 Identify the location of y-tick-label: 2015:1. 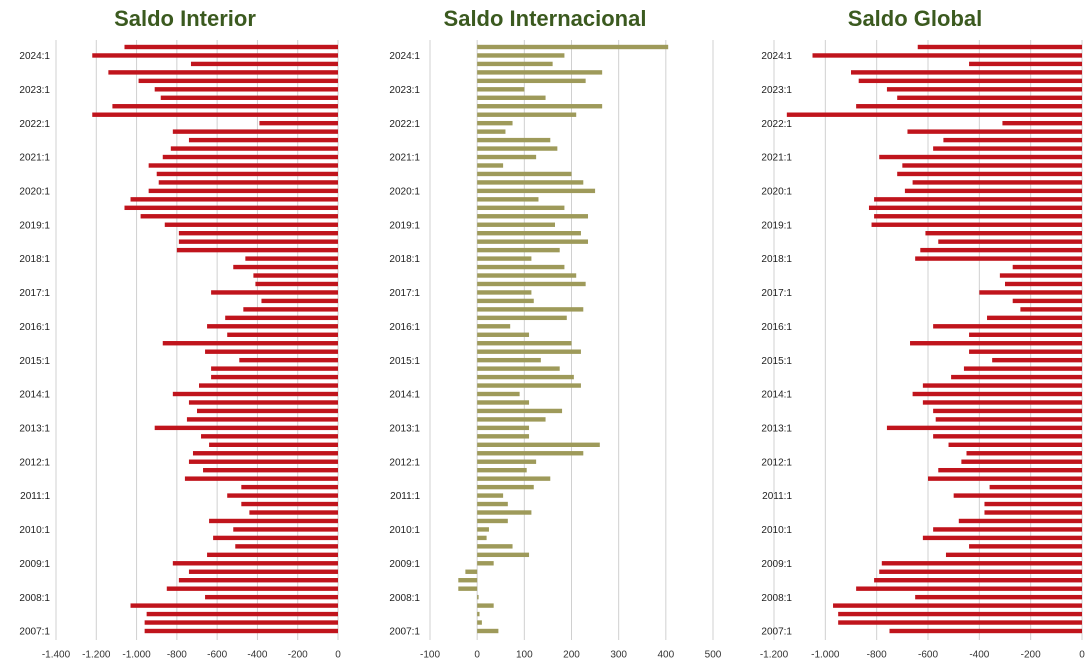
(404, 361).